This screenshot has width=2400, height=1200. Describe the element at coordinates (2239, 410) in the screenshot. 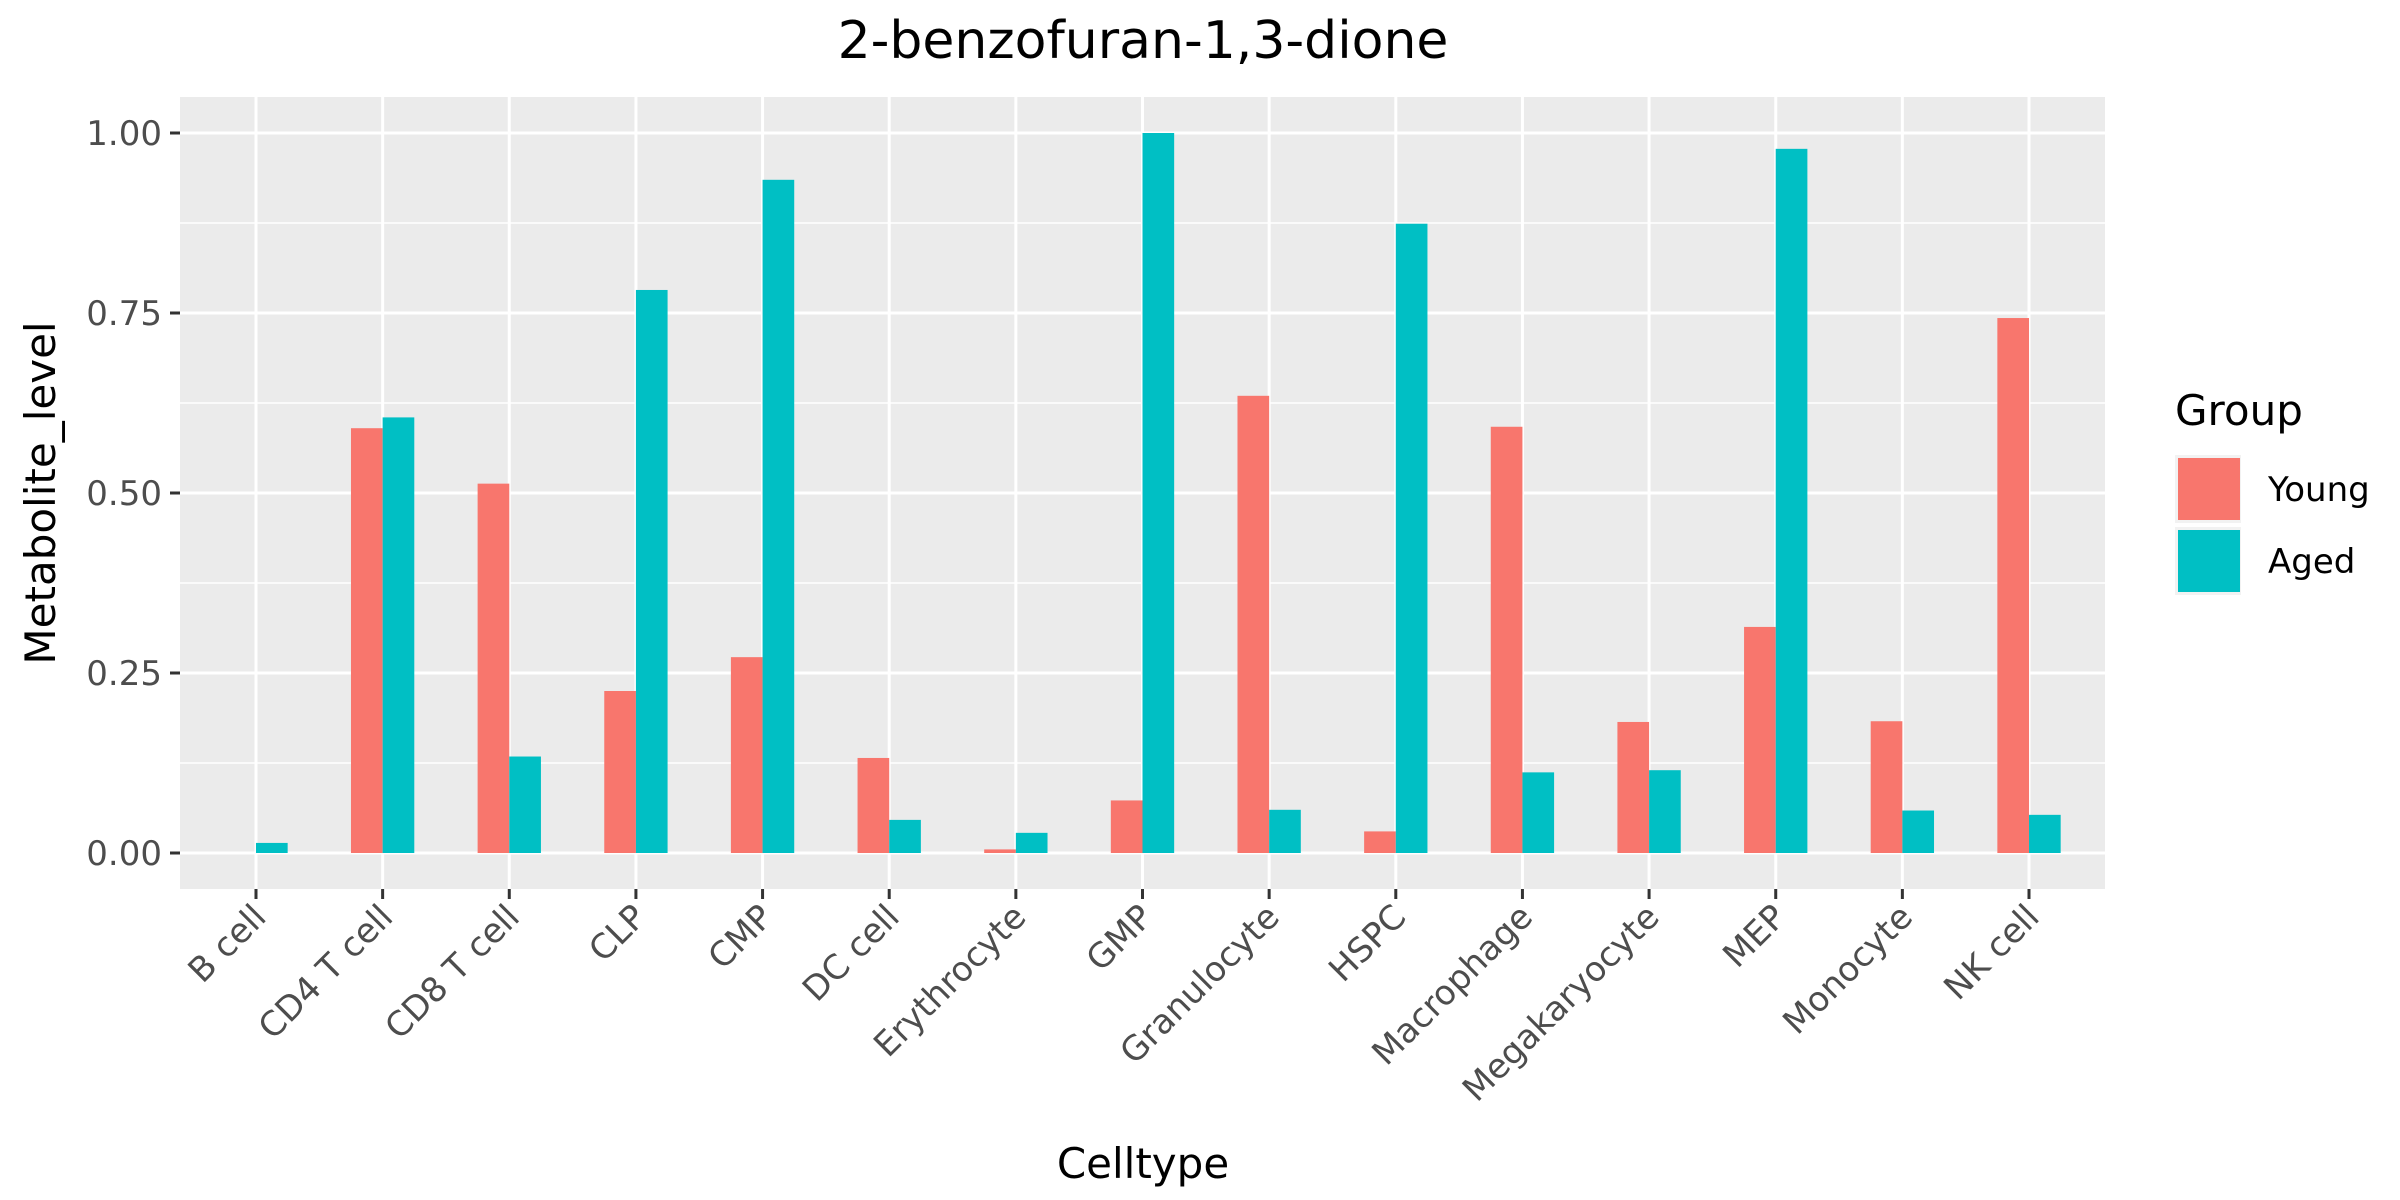

I see `legend-title: Group` at that location.